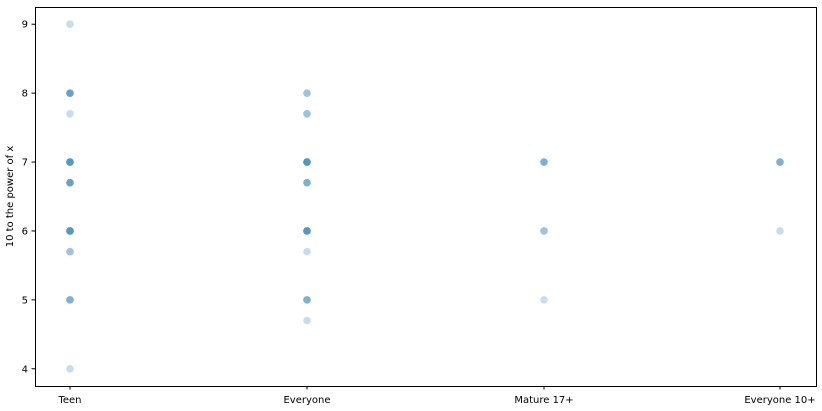 This screenshot has height=411, width=822. What do you see at coordinates (25, 94) in the screenshot?
I see `y-tick-label: 8` at bounding box center [25, 94].